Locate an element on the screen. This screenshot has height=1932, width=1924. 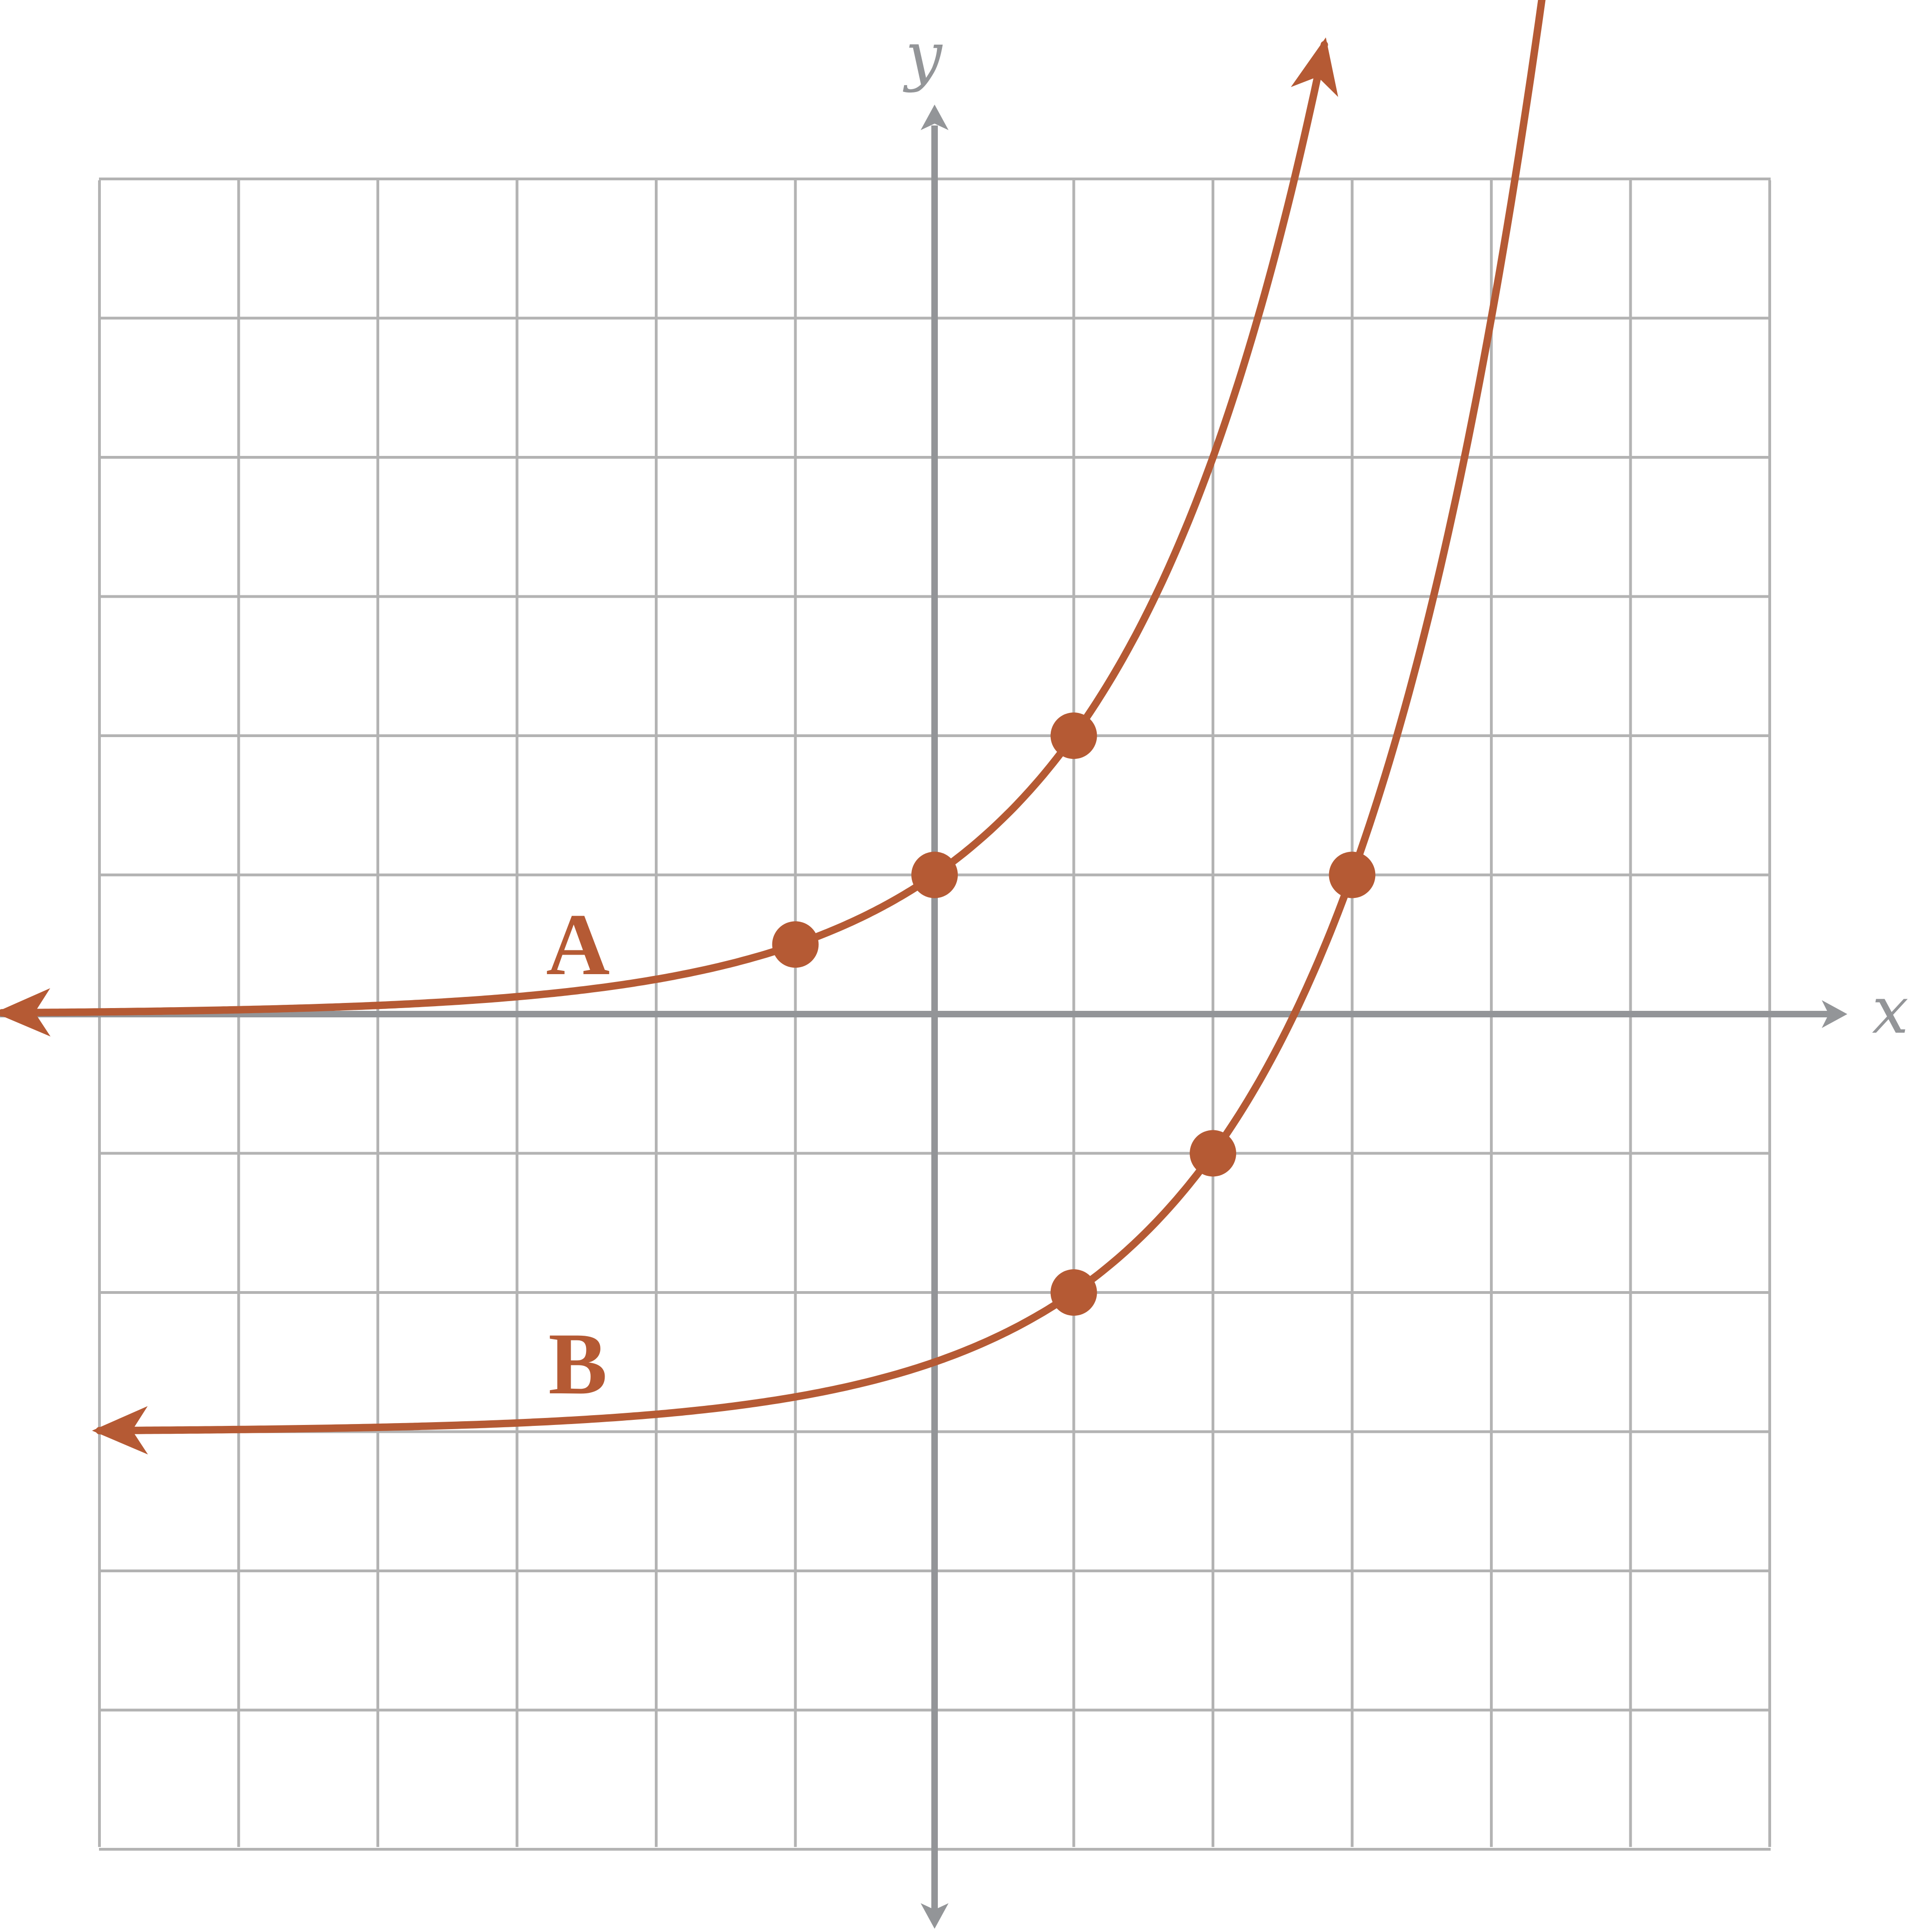
curve-a-arrow-left is located at coordinates (25, 1012).